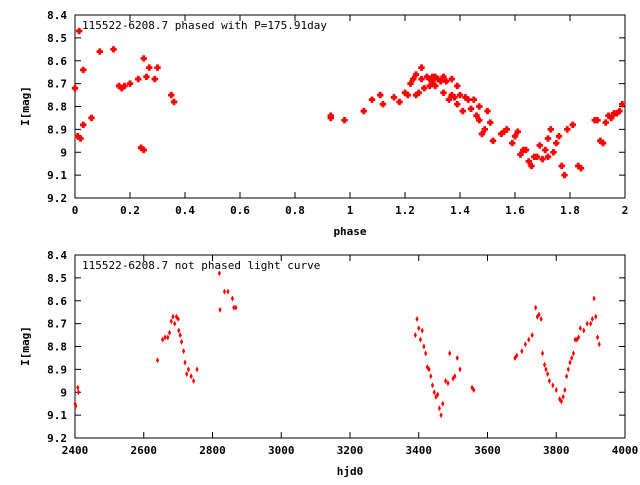  What do you see at coordinates (63, 392) in the screenshot?
I see `unphased-y-tick-label: 9` at bounding box center [63, 392].